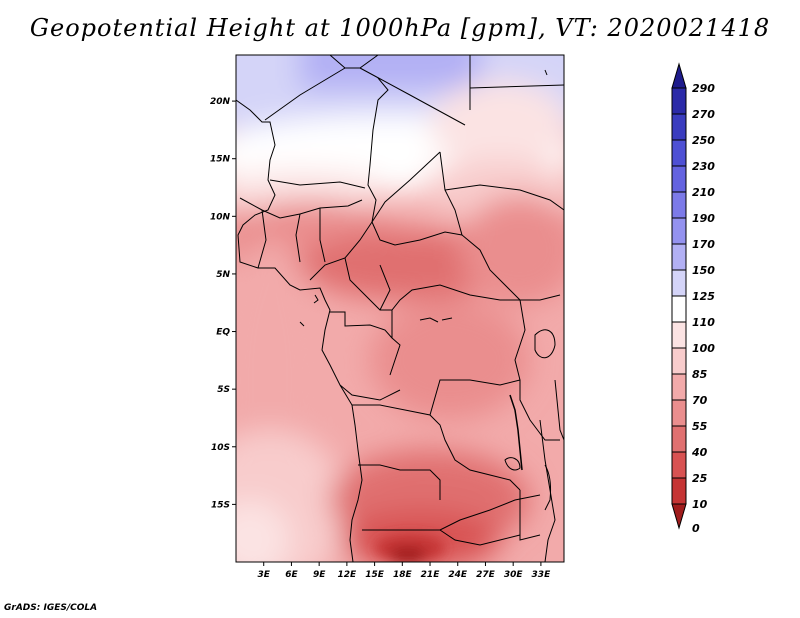 This screenshot has width=800, height=618. Describe the element at coordinates (223, 333) in the screenshot. I see `lat-tick-label: EQ` at that location.